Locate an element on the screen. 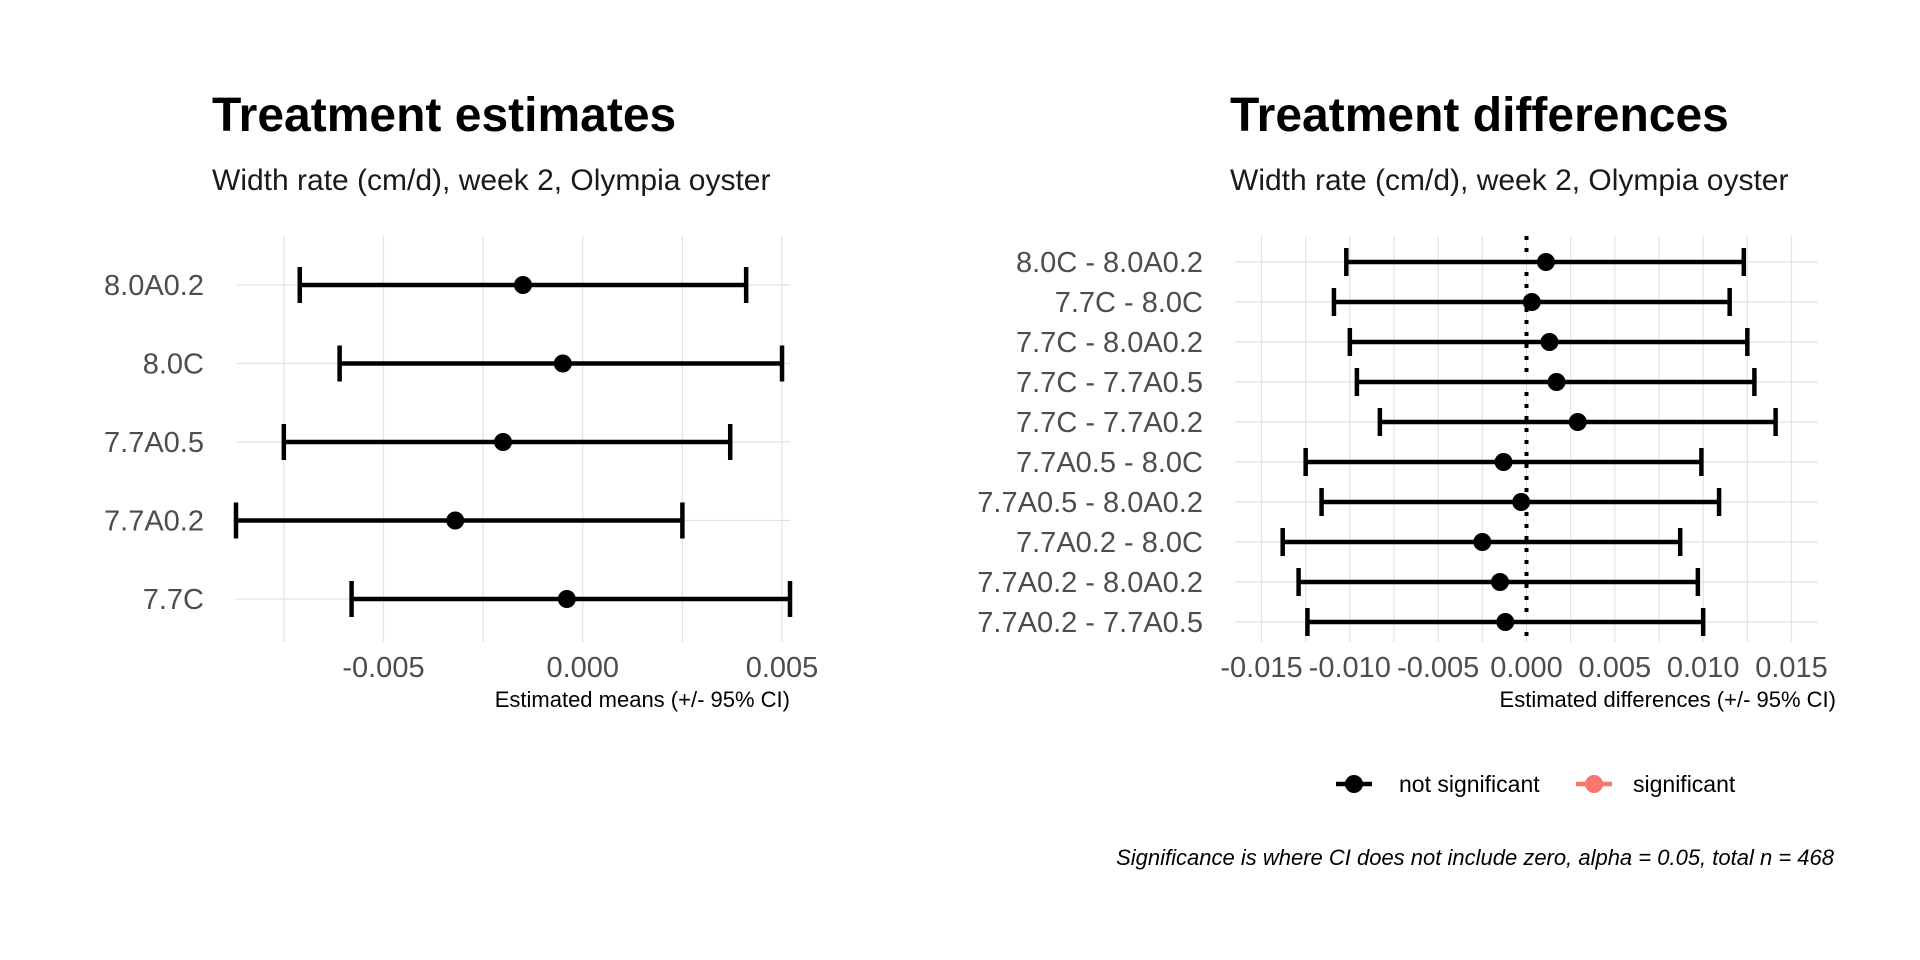  left-panel-title: Treatment estimates is located at coordinates (444, 115).